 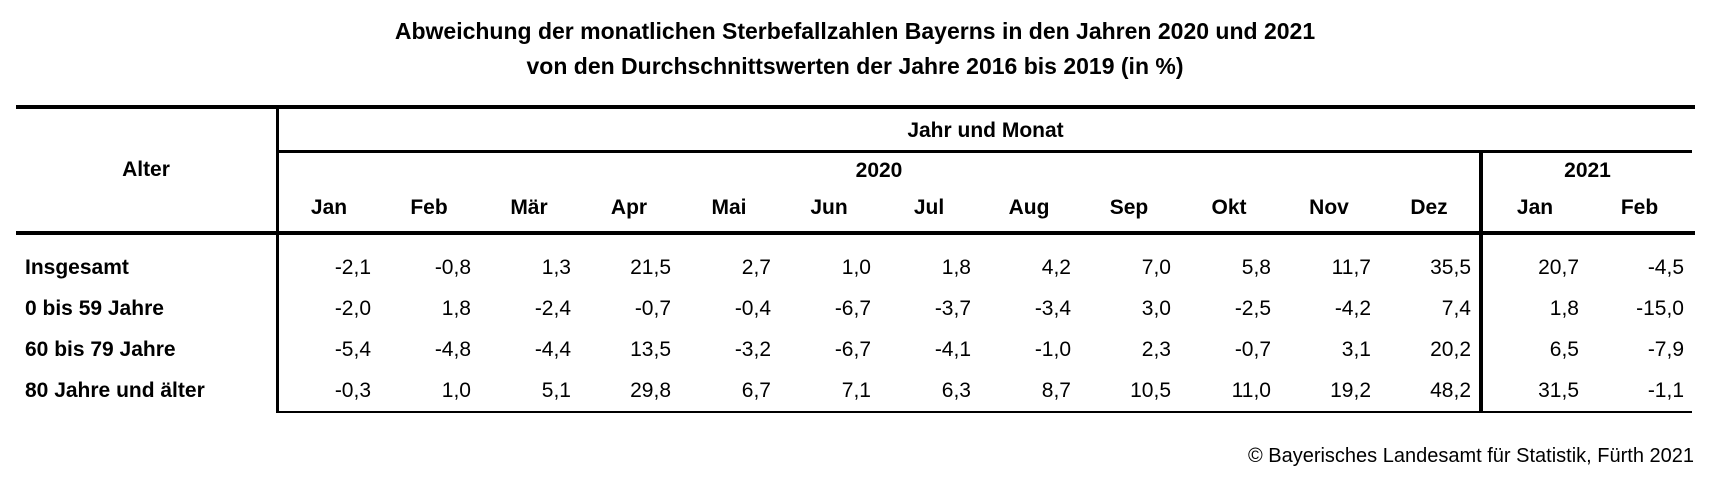 What do you see at coordinates (94, 308) in the screenshot?
I see `row-label: 0 bis 59 Jahre` at bounding box center [94, 308].